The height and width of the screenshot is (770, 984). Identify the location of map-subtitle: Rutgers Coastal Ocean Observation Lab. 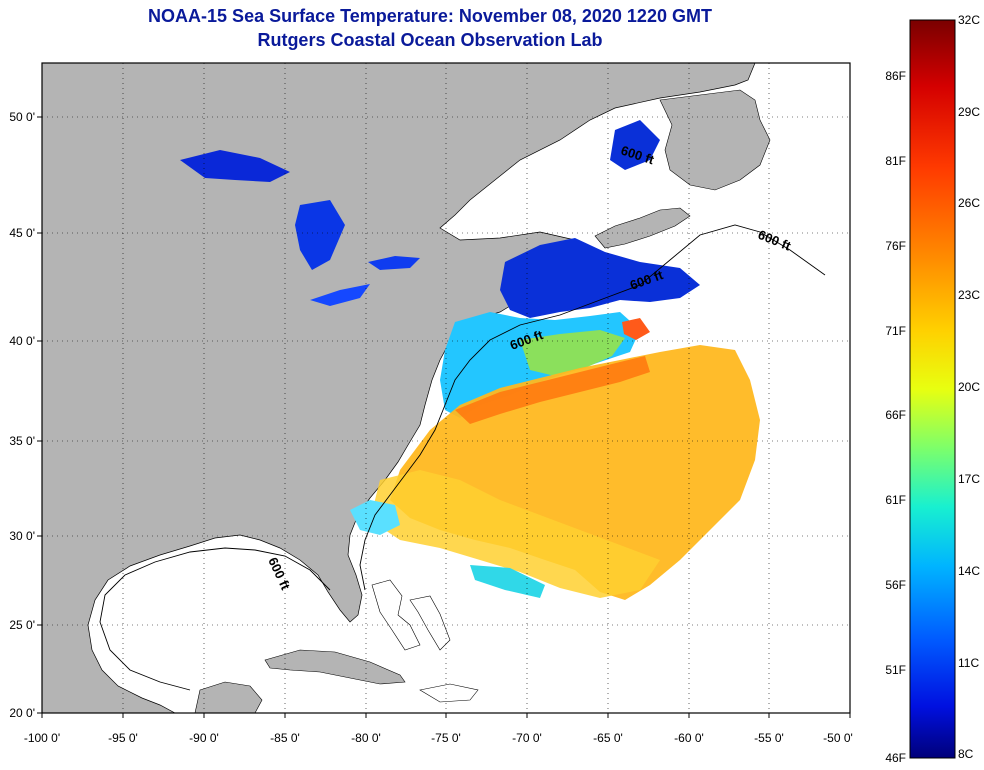
(430, 40).